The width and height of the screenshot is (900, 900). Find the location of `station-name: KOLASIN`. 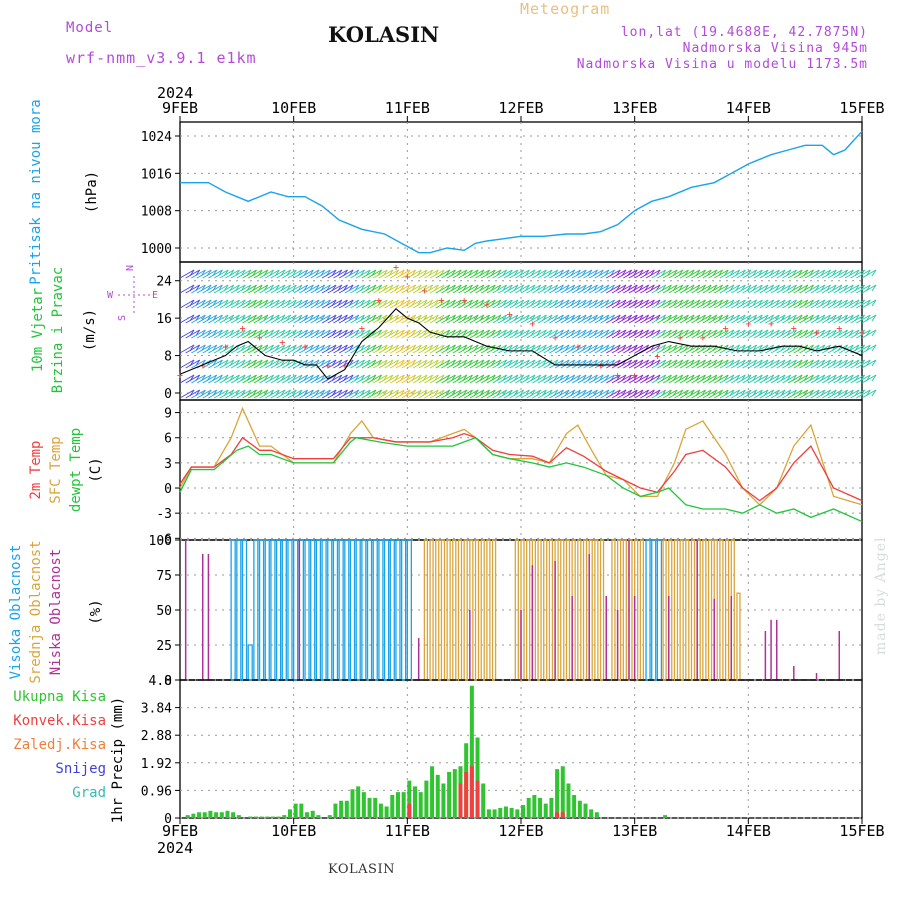

station-name: KOLASIN is located at coordinates (384, 34).